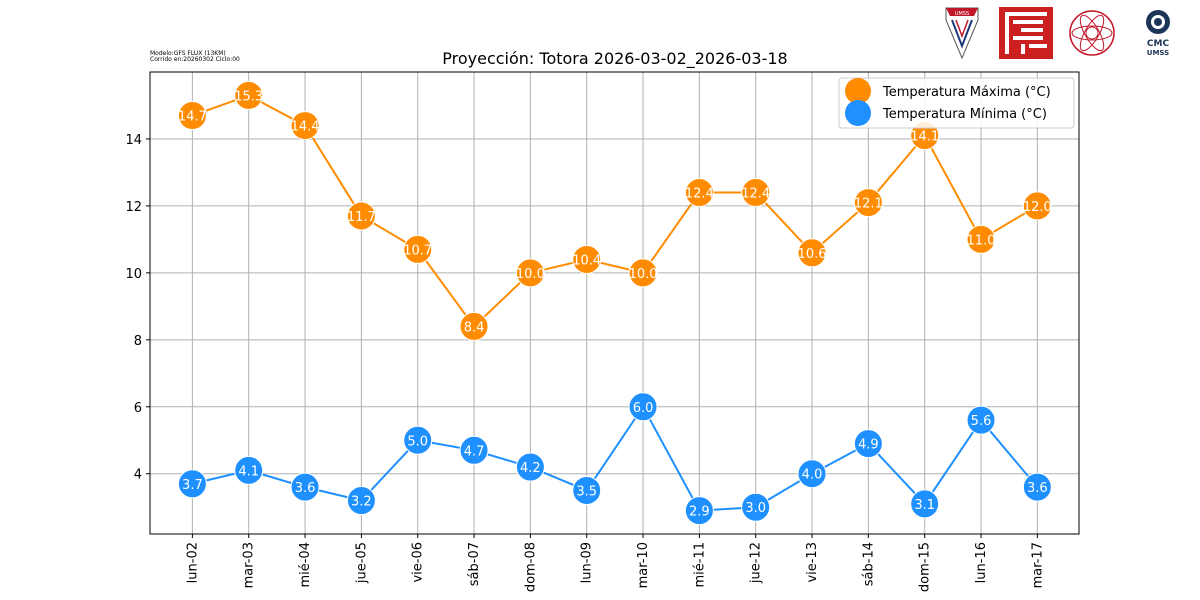 This screenshot has width=1200, height=600. I want to click on data-label: 12.1, so click(868, 204).